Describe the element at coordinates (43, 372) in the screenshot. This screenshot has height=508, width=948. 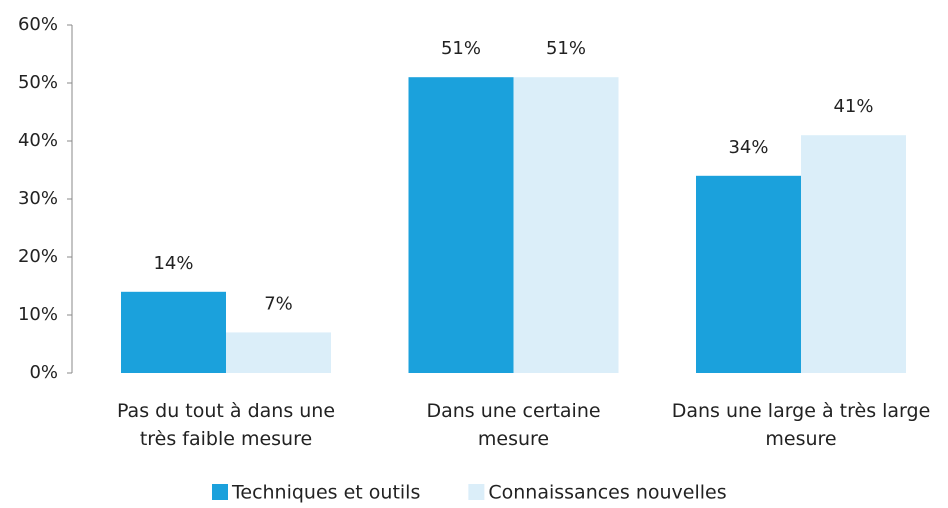
I see `y-tick-label: 0%` at that location.